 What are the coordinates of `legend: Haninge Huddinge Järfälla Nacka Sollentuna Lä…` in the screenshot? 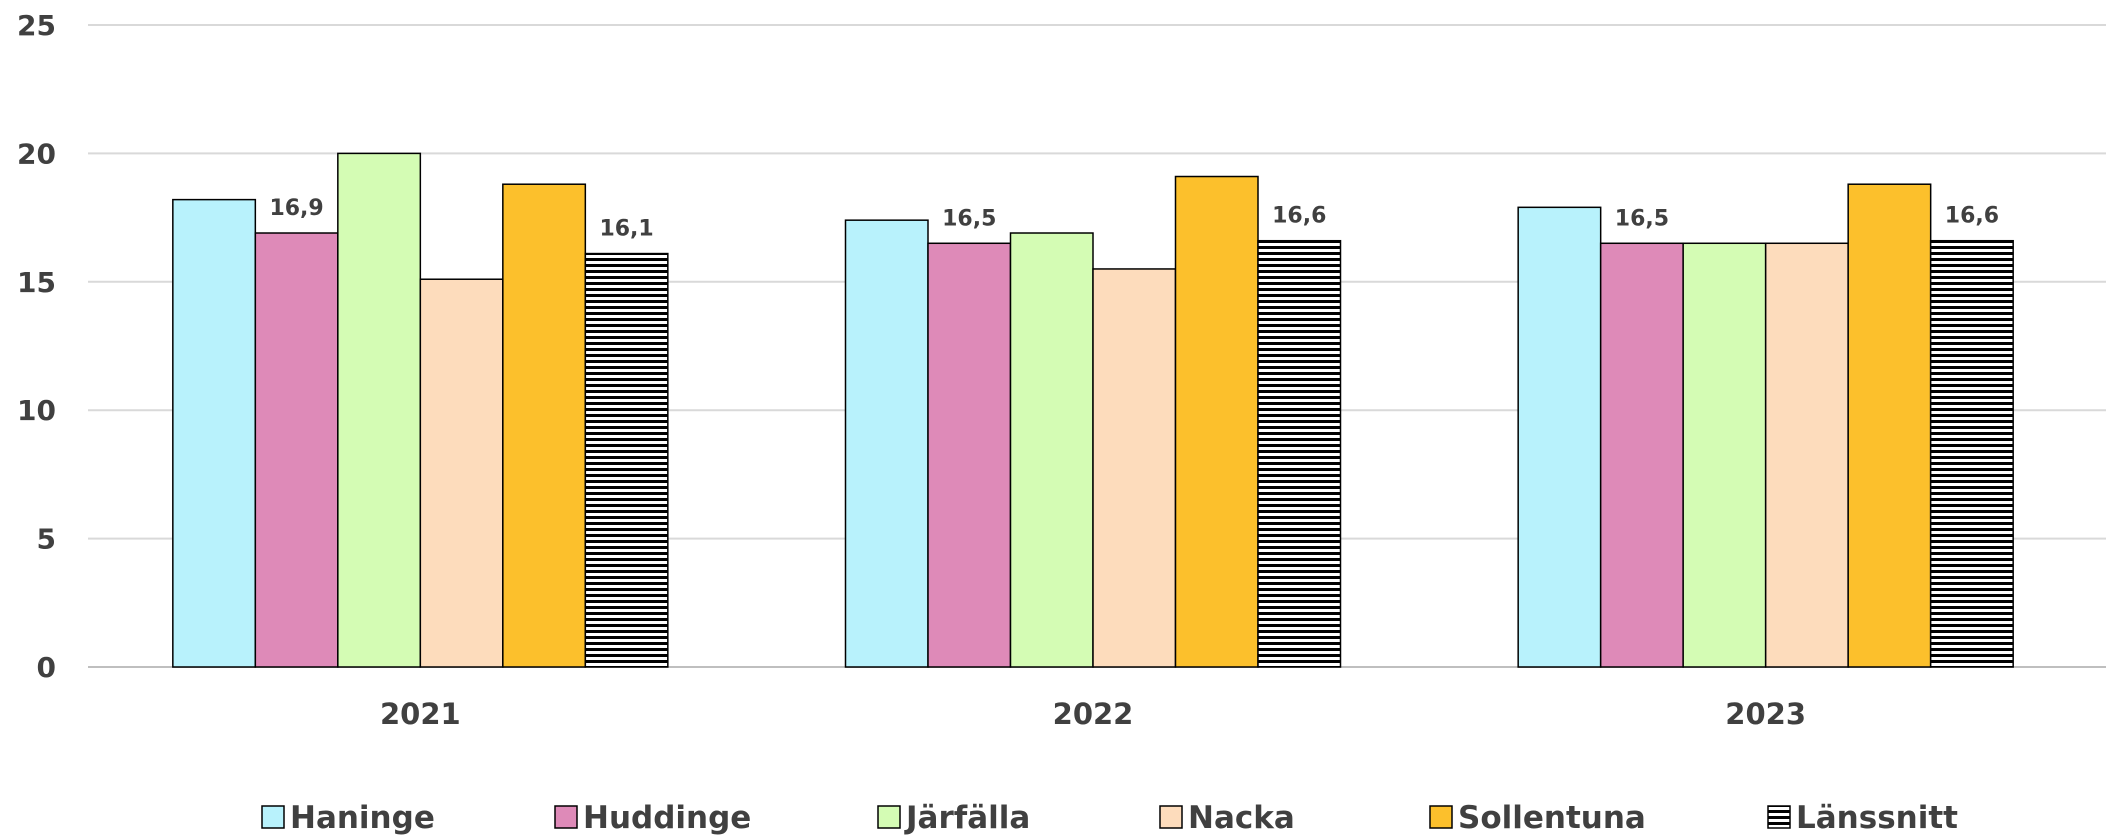 It's located at (1109, 818).